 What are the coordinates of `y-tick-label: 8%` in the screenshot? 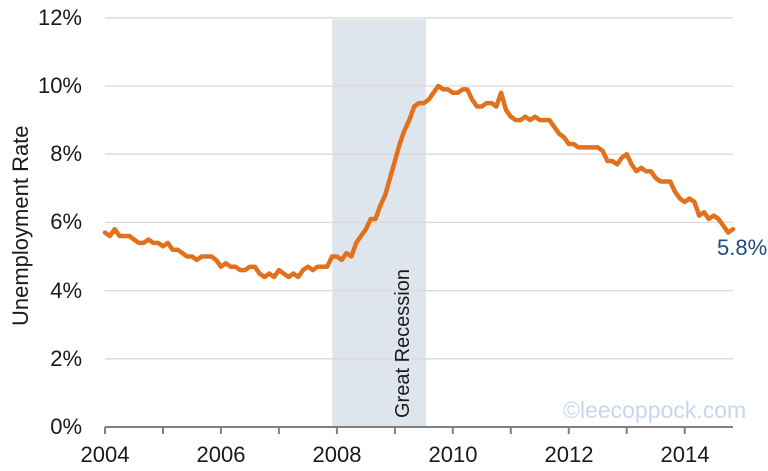 It's located at (66, 153).